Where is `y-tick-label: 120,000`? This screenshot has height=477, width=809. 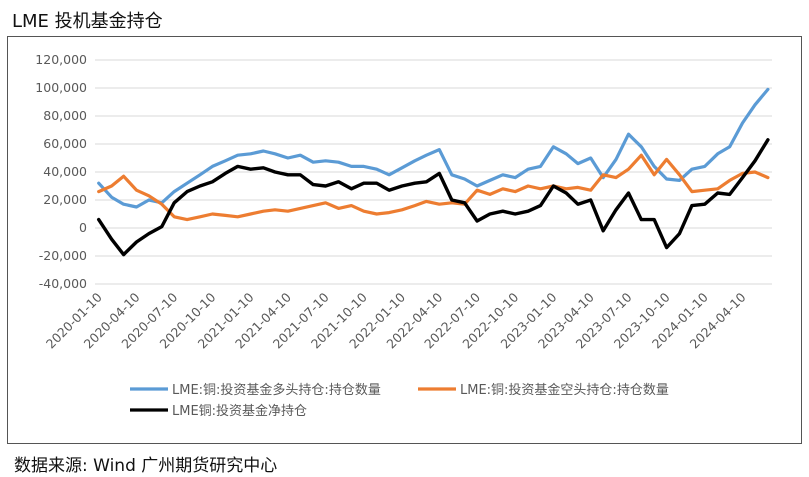
y-tick-label: 120,000 is located at coordinates (61, 59).